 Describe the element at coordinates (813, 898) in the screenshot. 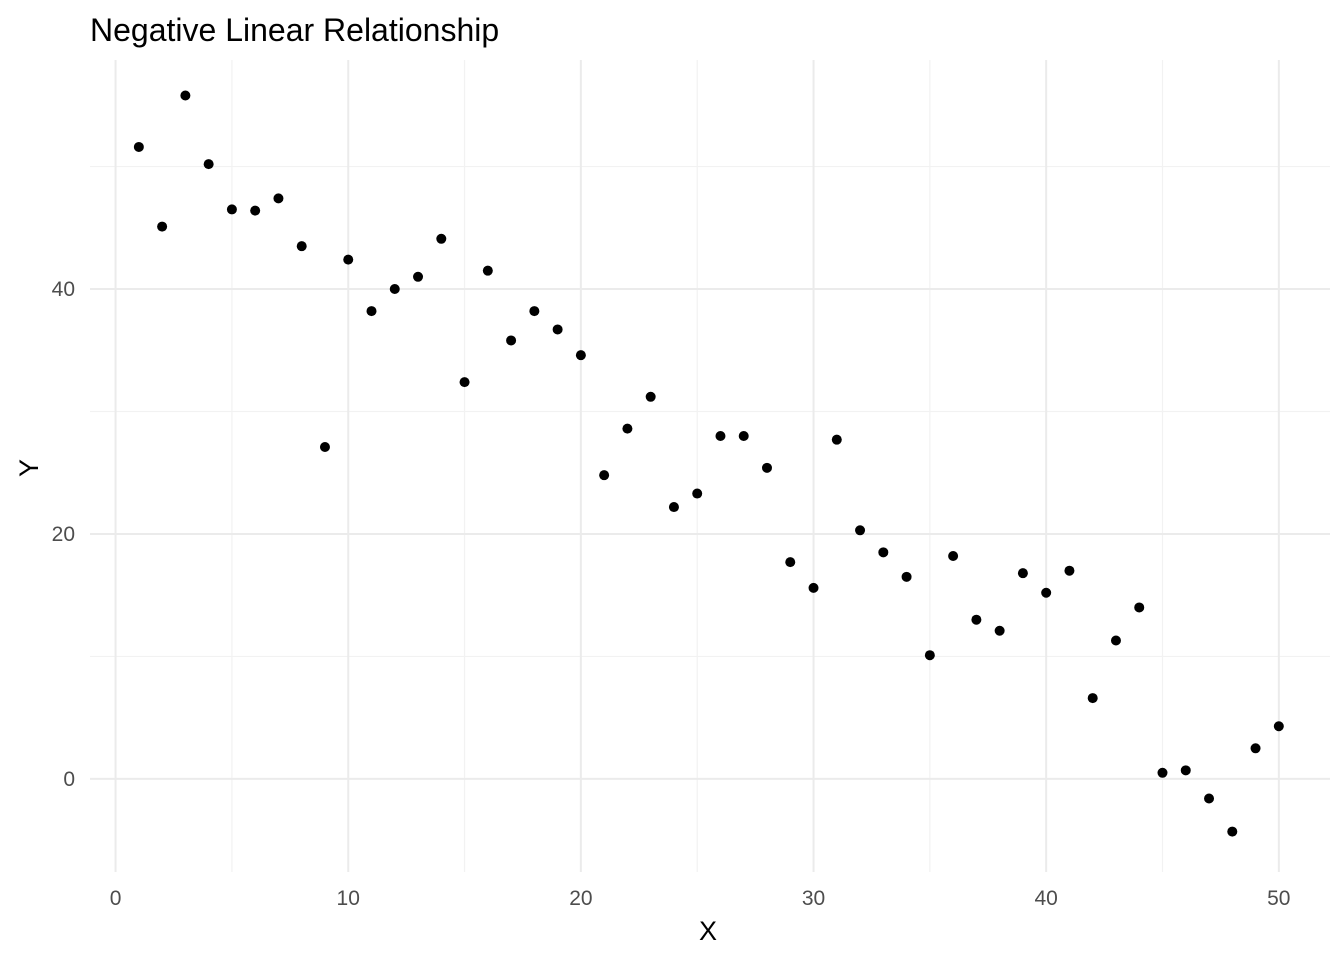

I see `x-tick-label: 30` at that location.